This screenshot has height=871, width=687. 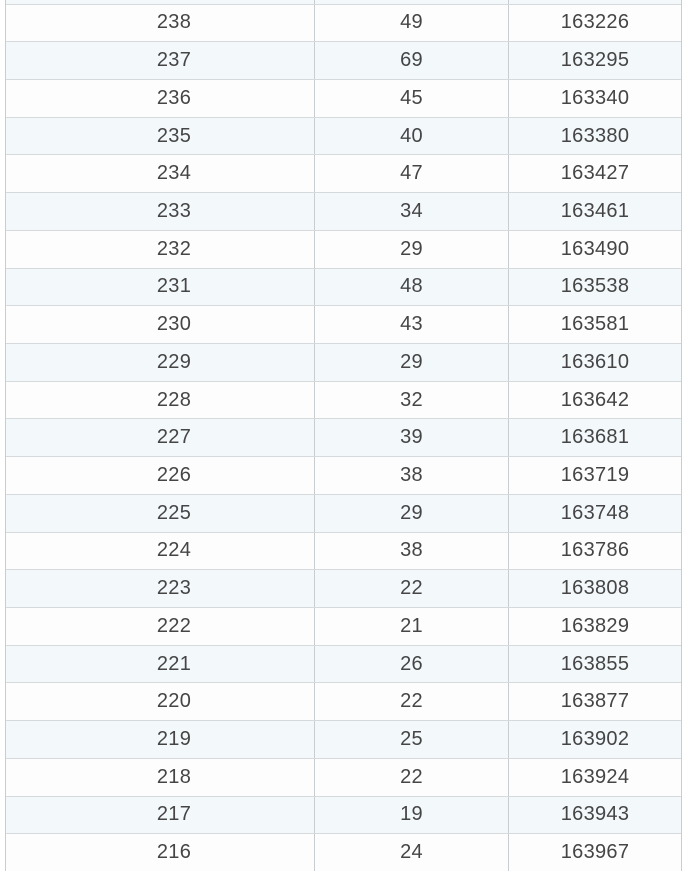 What do you see at coordinates (160, 513) in the screenshot?
I see `score-cell: 225` at bounding box center [160, 513].